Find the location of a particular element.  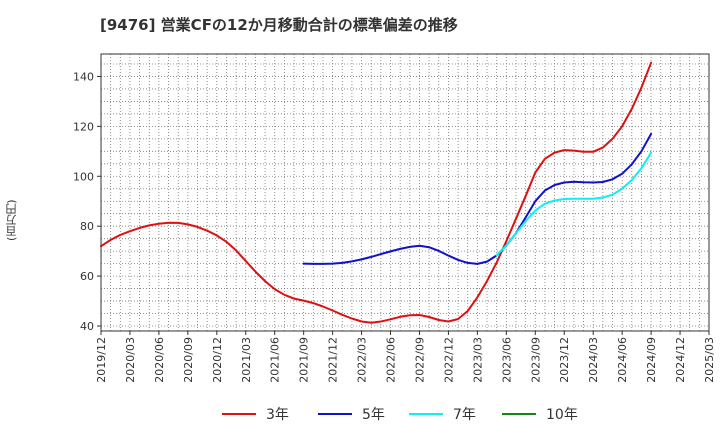

x-tick-label: 2021/06 is located at coordinates (275, 360).